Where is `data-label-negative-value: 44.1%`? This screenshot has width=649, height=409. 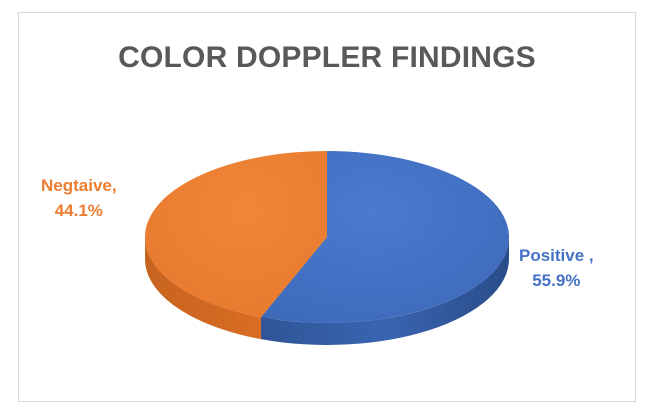 data-label-negative-value: 44.1% is located at coordinates (78, 210).